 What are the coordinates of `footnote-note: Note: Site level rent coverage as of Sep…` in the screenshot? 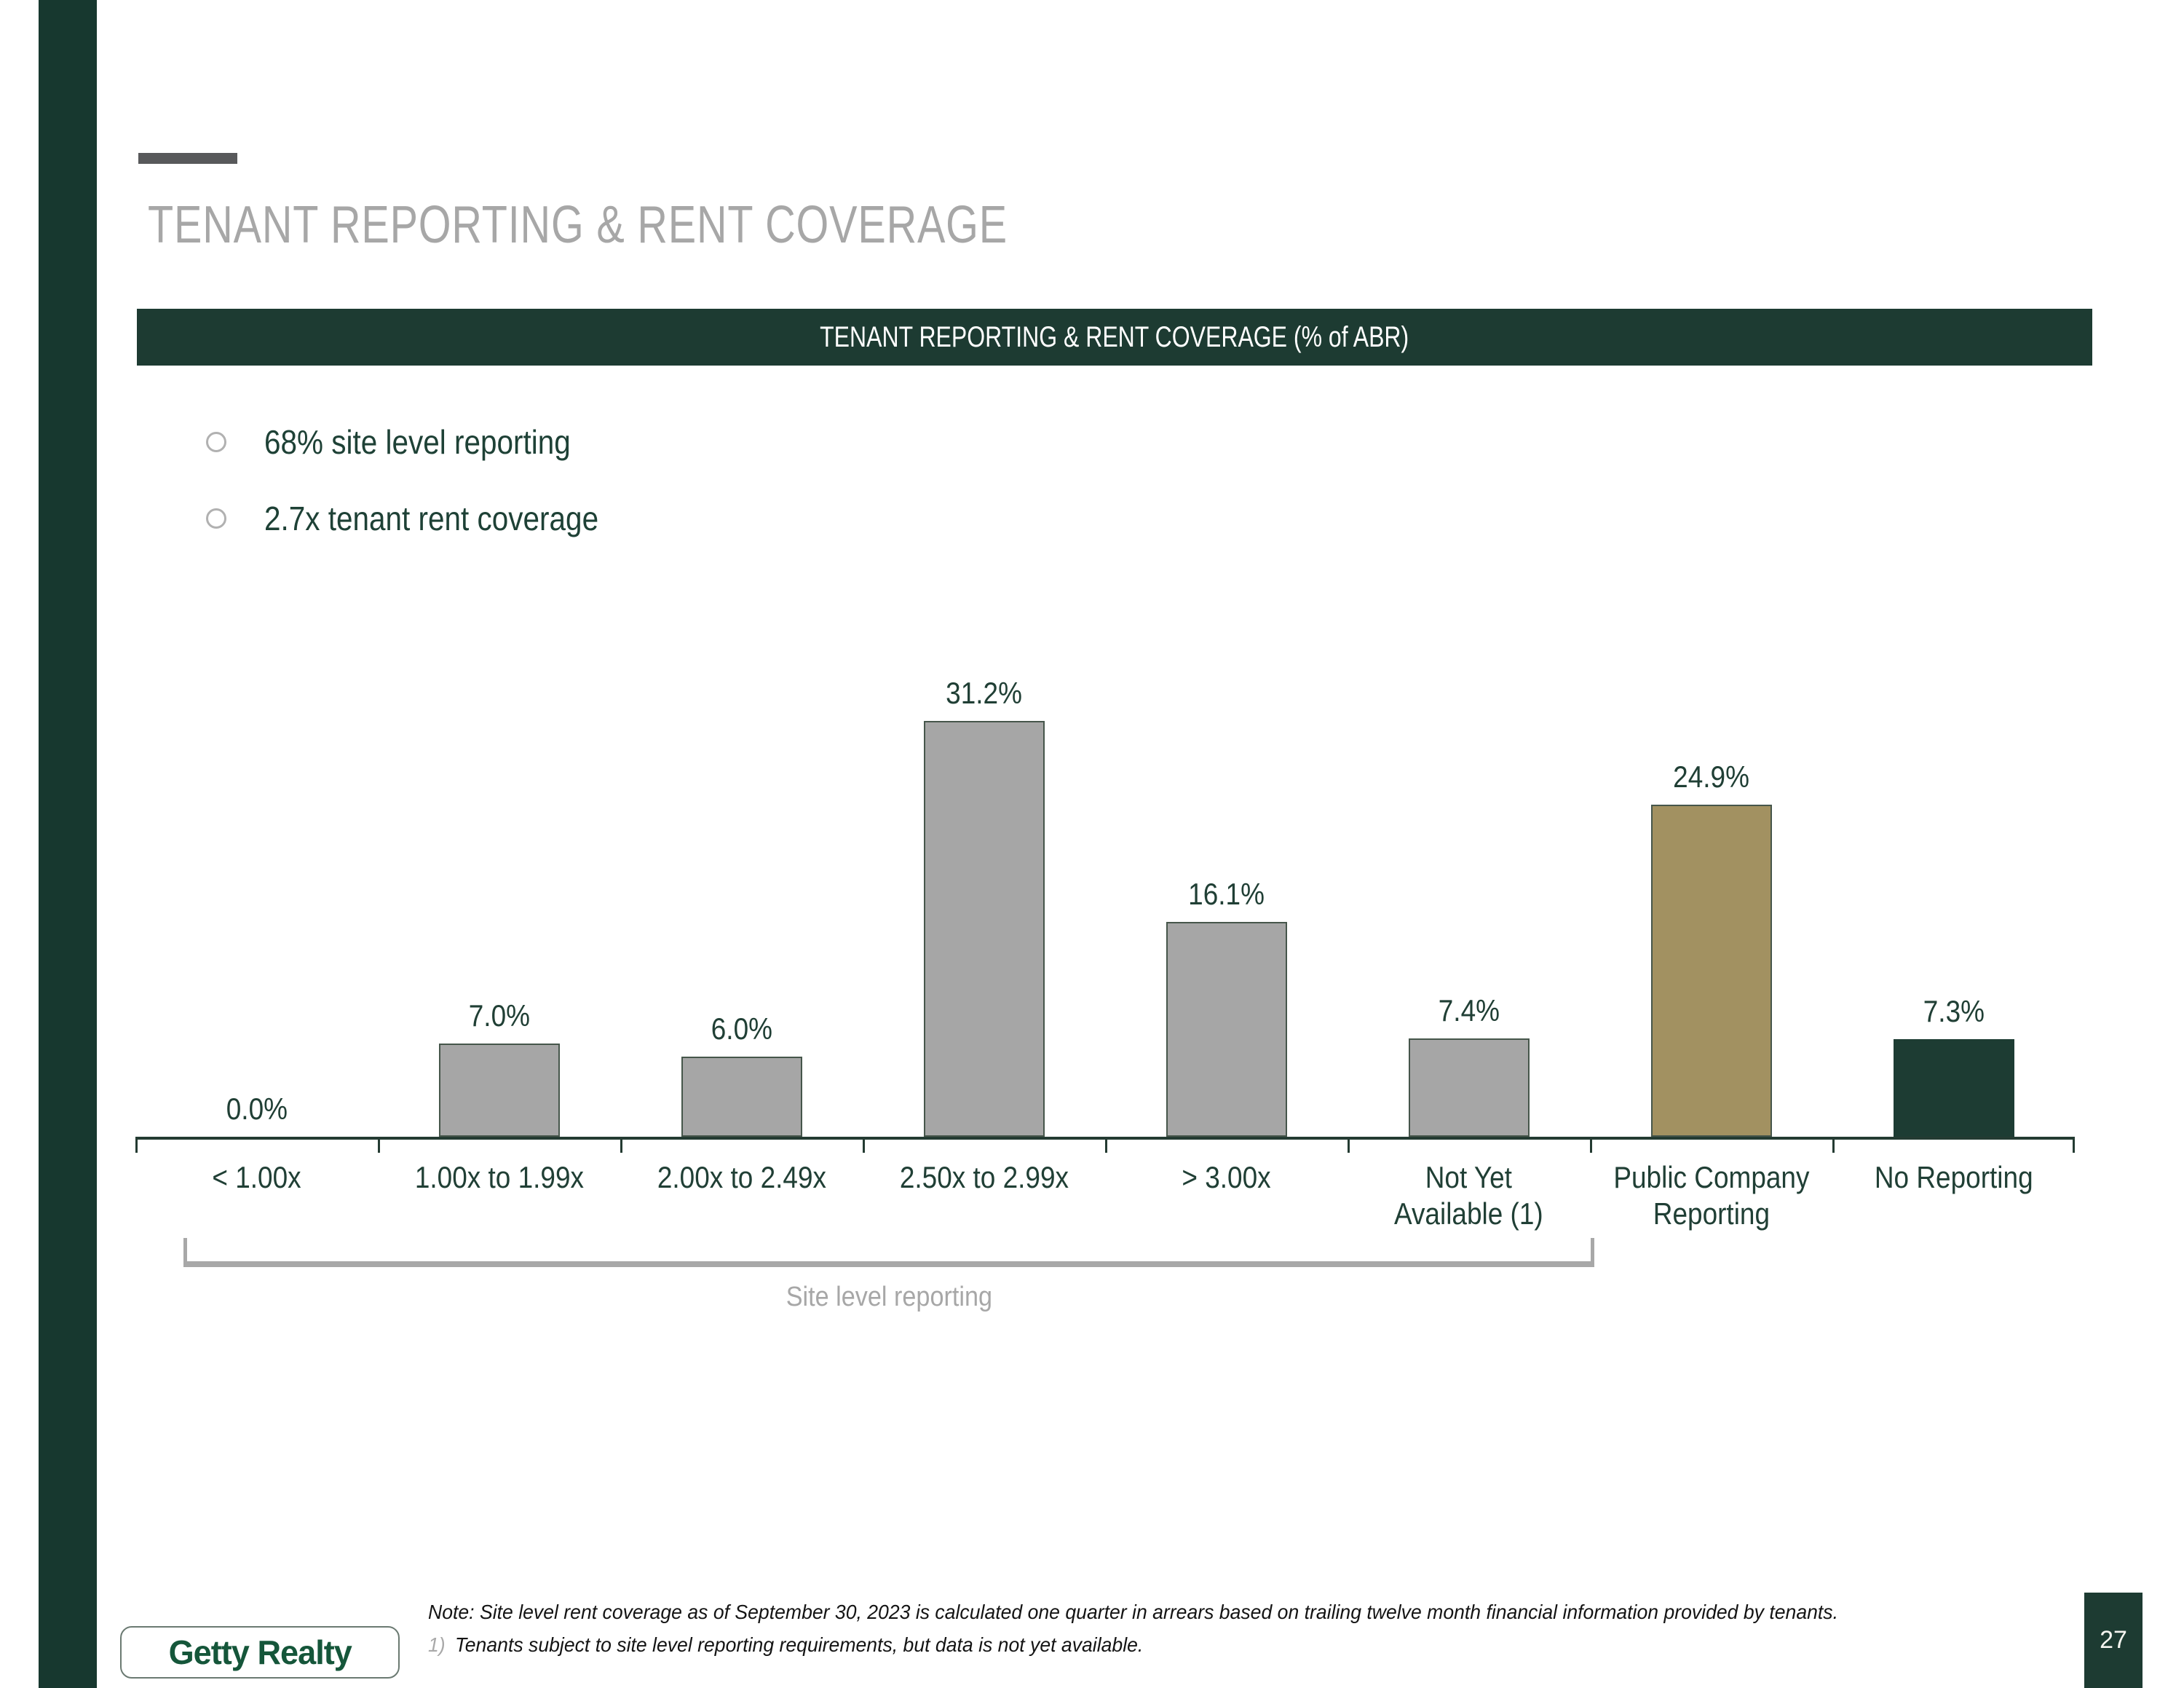 It's located at (1133, 1612).